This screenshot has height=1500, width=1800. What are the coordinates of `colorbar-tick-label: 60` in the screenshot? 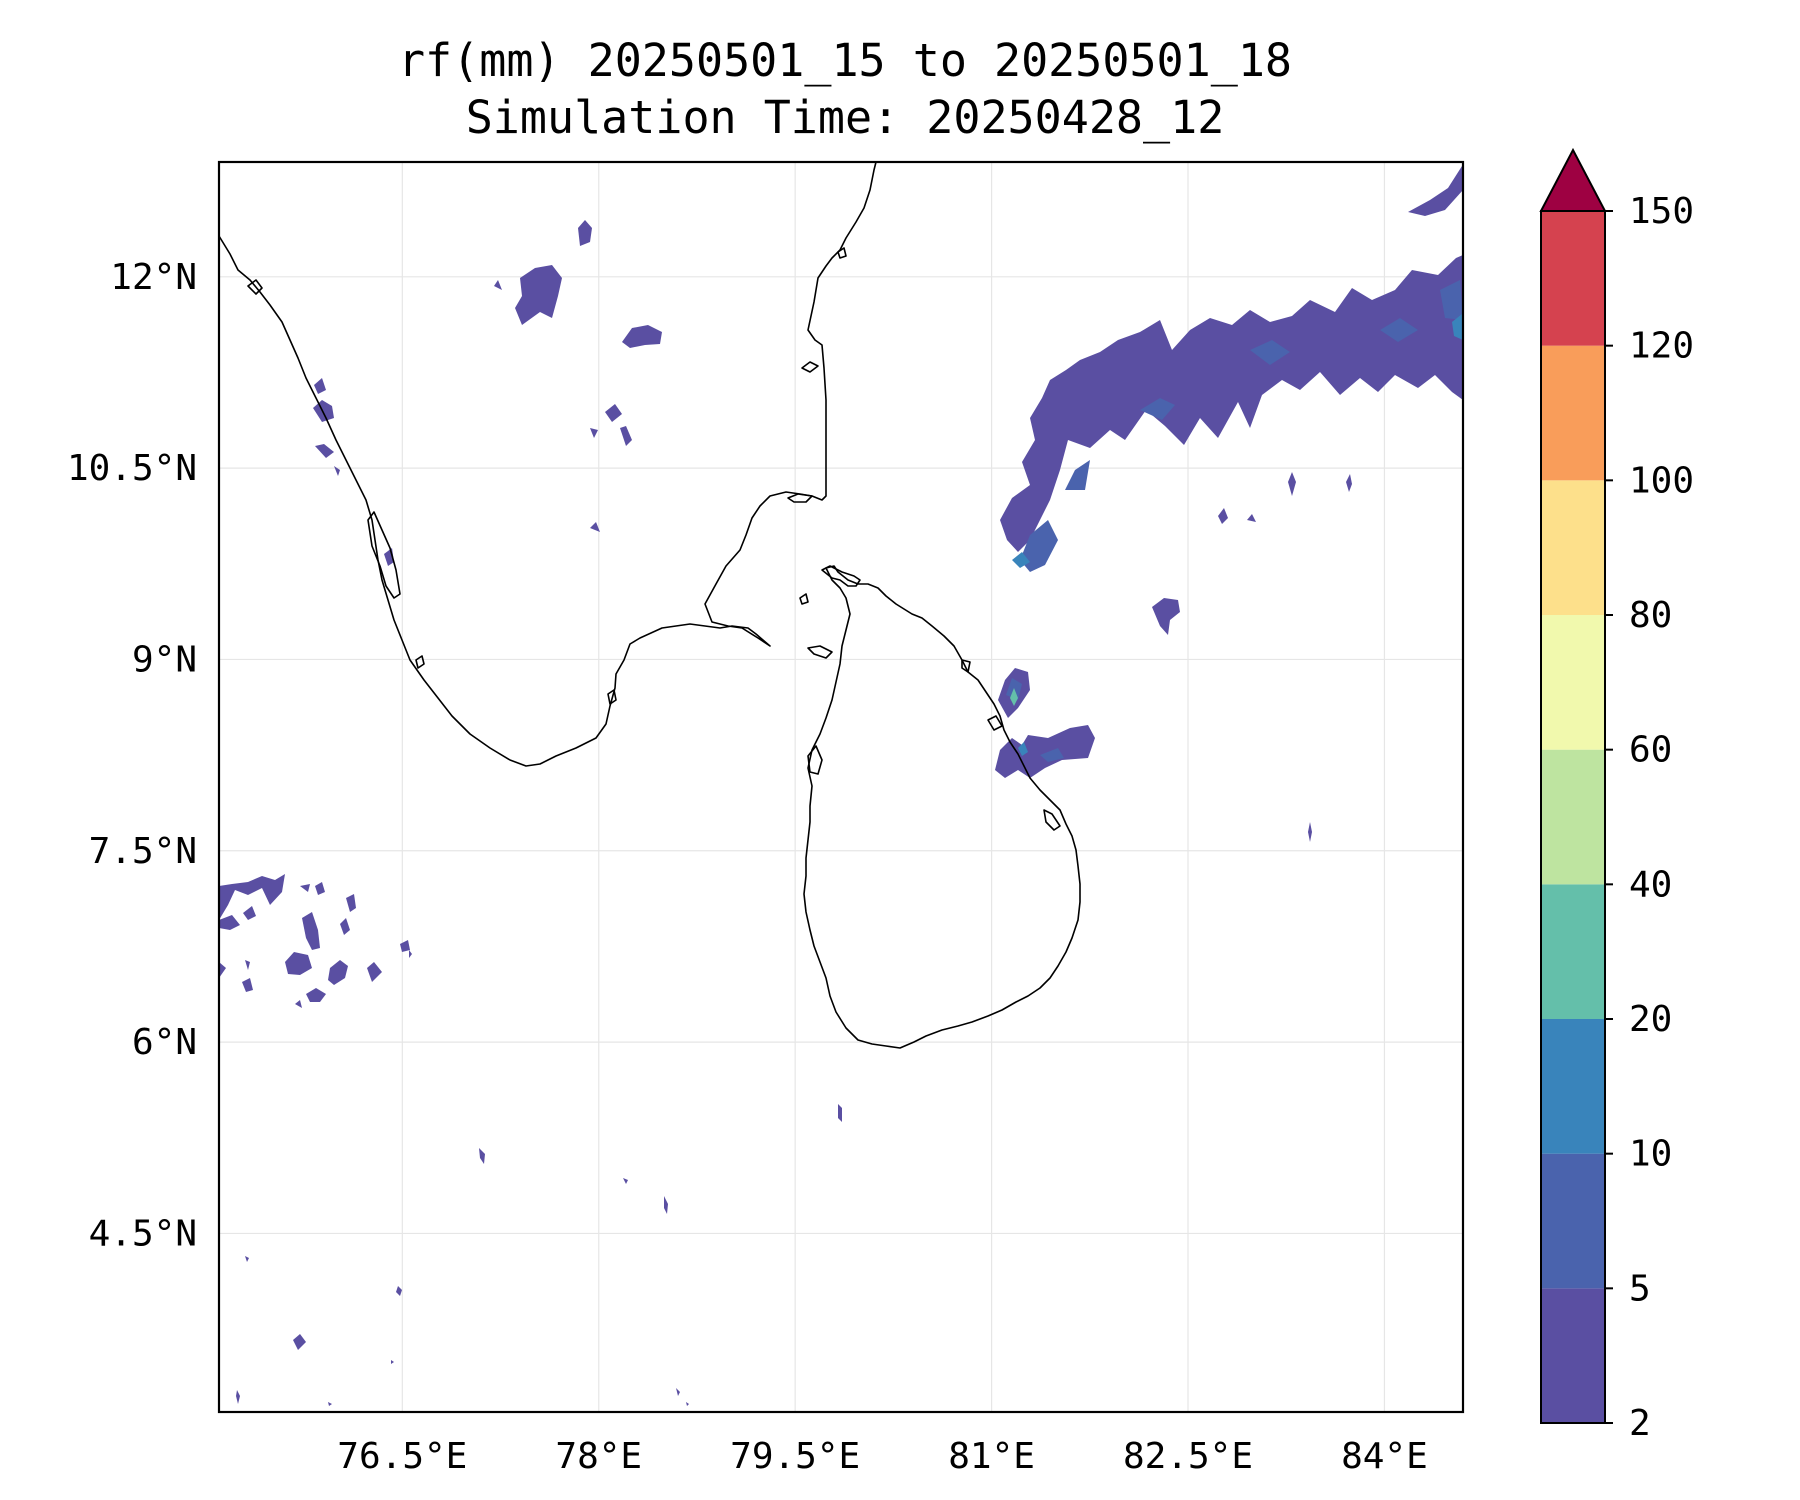 It's located at (1650, 750).